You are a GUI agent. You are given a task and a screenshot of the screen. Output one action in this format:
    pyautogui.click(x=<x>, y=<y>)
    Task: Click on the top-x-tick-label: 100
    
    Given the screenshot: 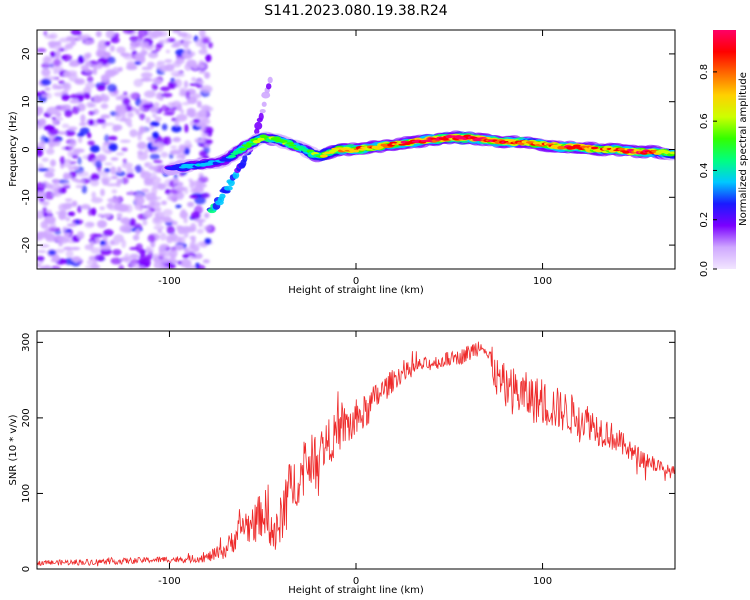 What is the action you would take?
    pyautogui.click(x=542, y=281)
    